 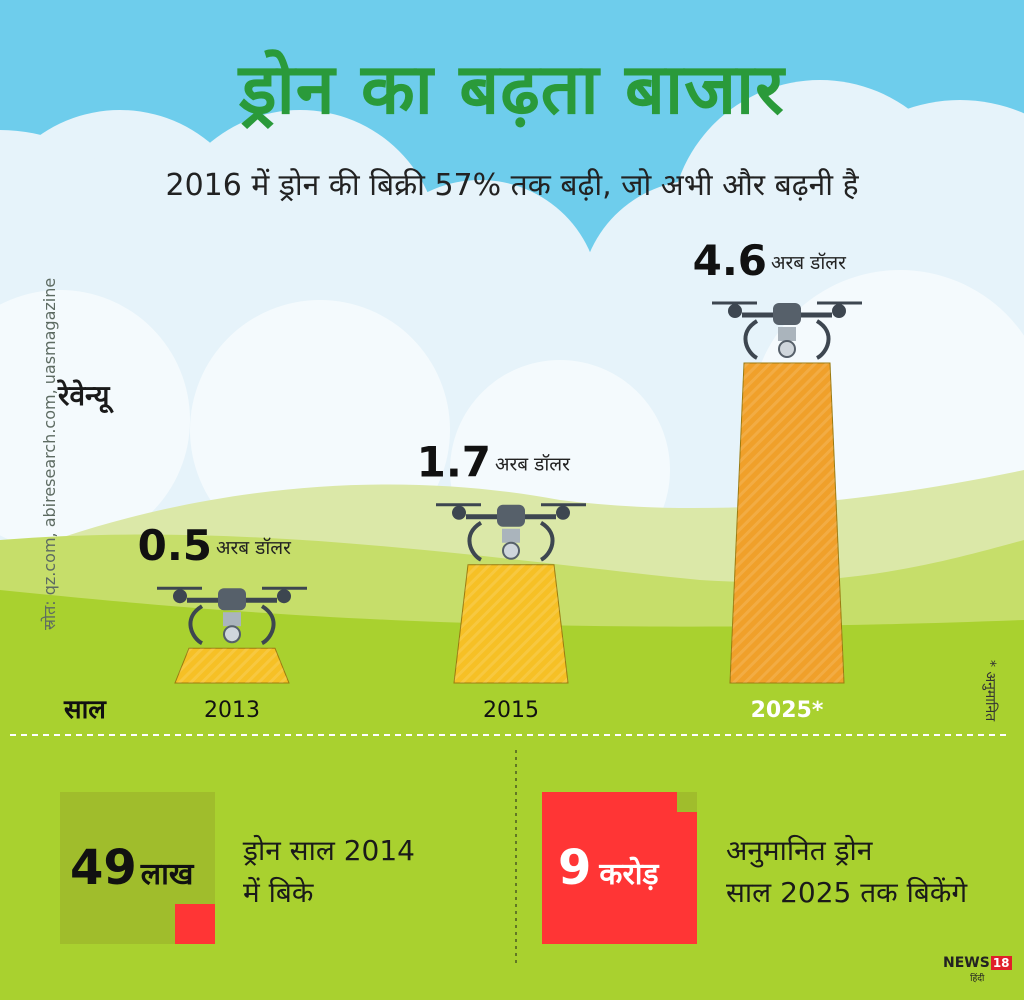 I want to click on estimate-note: * अनुमानित, so click(x=990, y=691).